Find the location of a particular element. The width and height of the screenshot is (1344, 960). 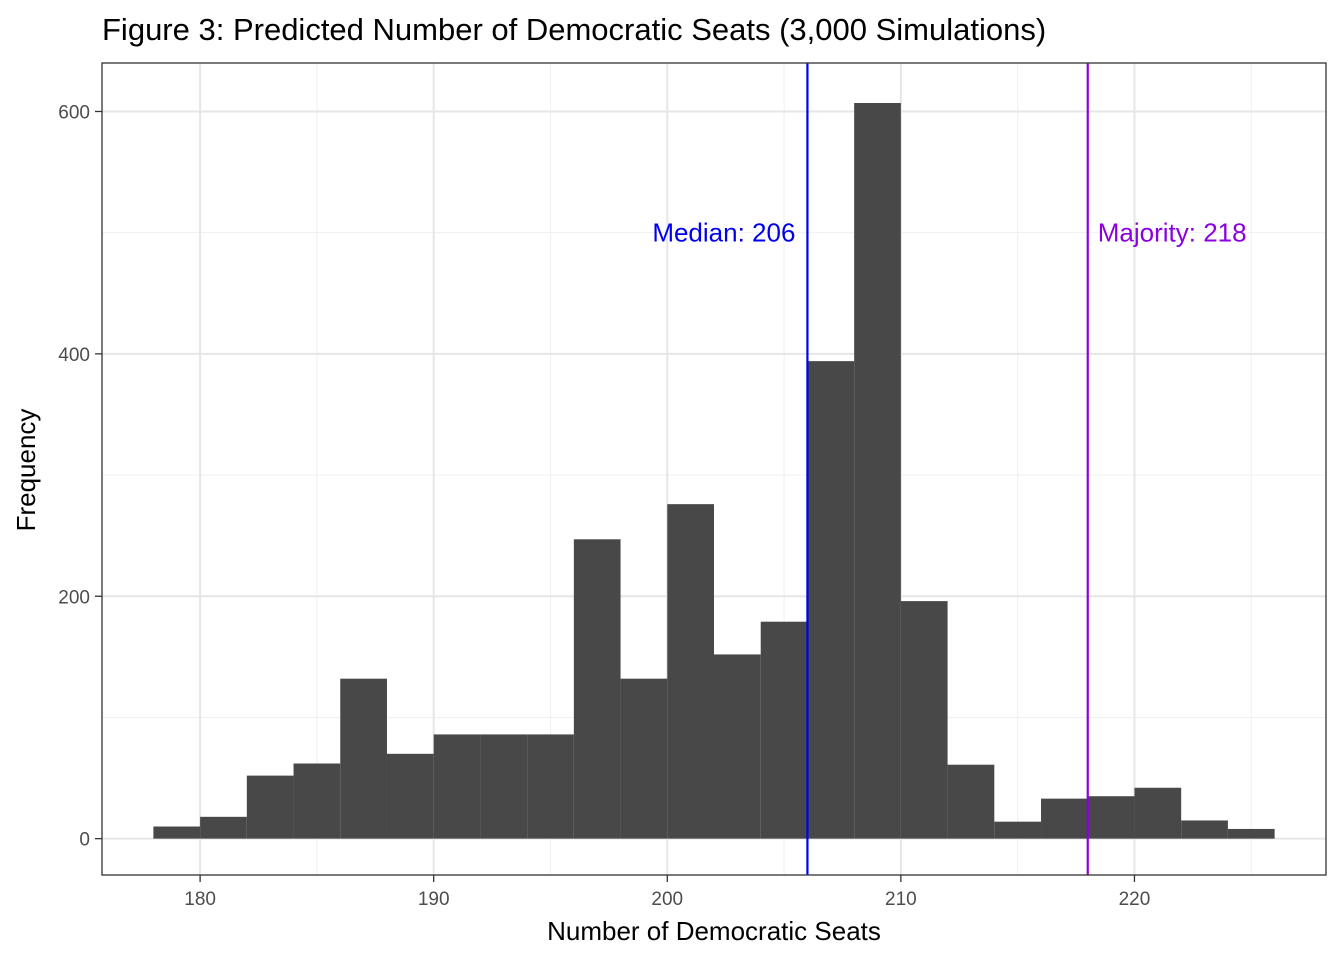

x-axis-ticks: 180 190 200 210 220 is located at coordinates (667, 892).